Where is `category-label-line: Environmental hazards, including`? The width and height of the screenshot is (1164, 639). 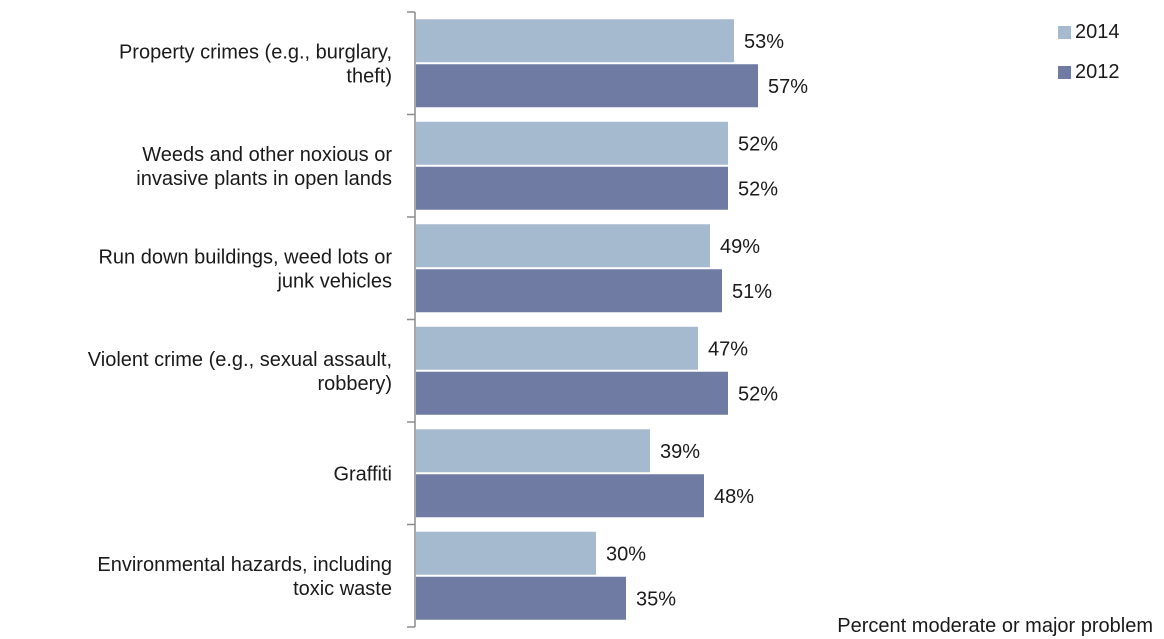 category-label-line: Environmental hazards, including is located at coordinates (244, 565).